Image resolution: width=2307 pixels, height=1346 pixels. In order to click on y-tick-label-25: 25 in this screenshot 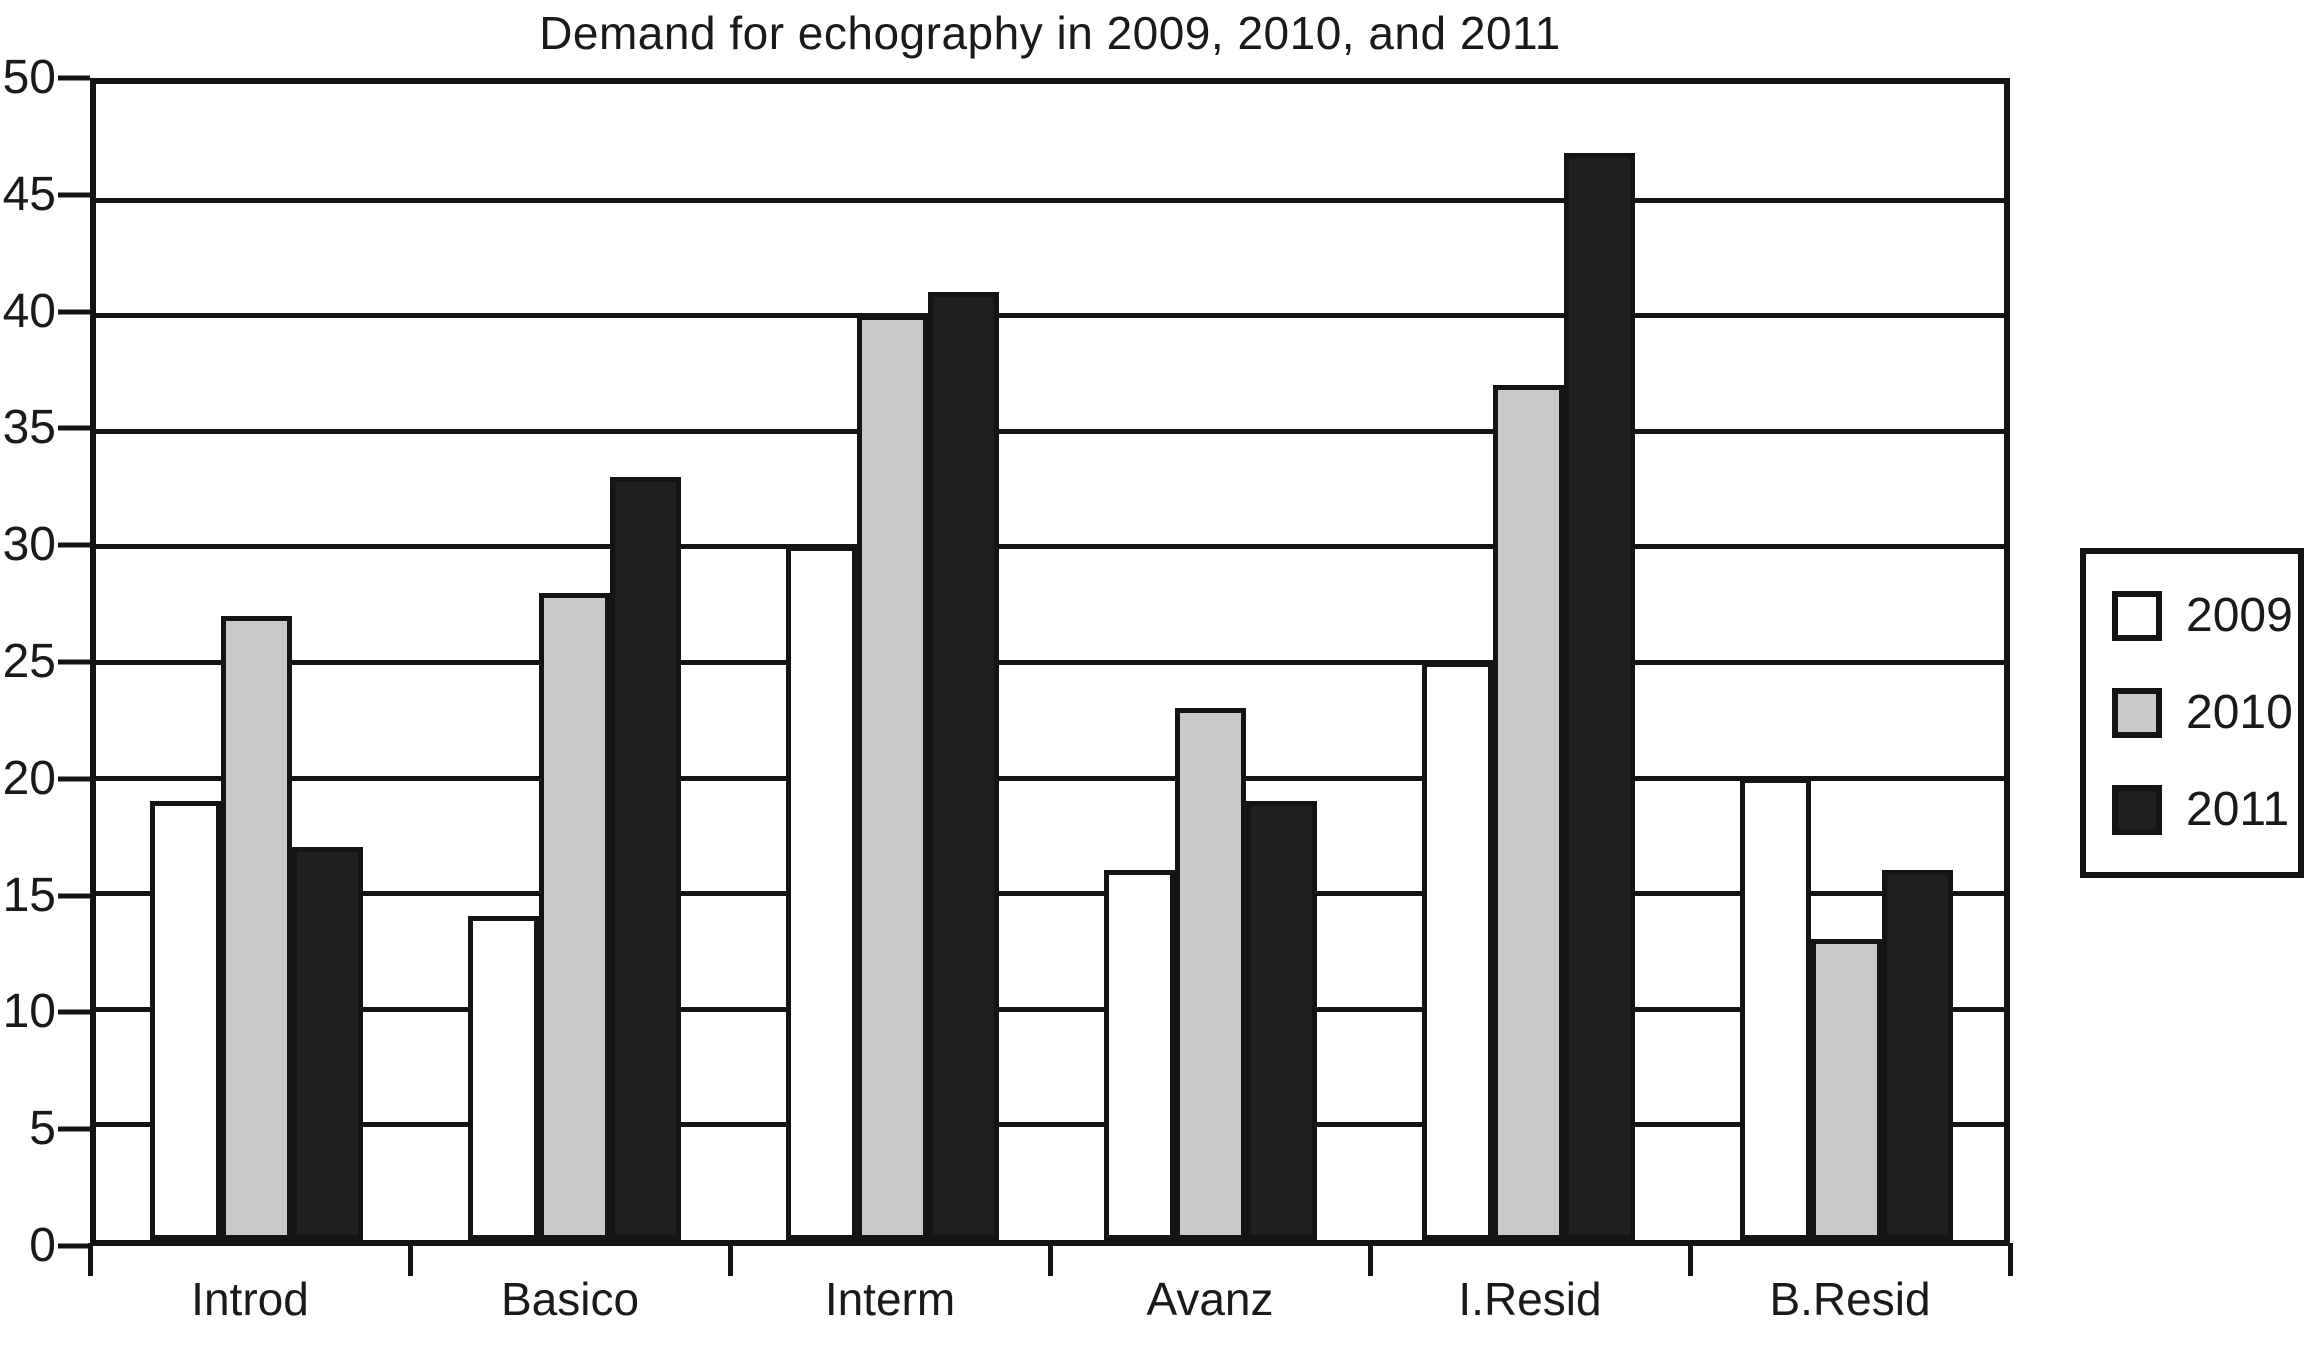, I will do `click(29, 661)`.